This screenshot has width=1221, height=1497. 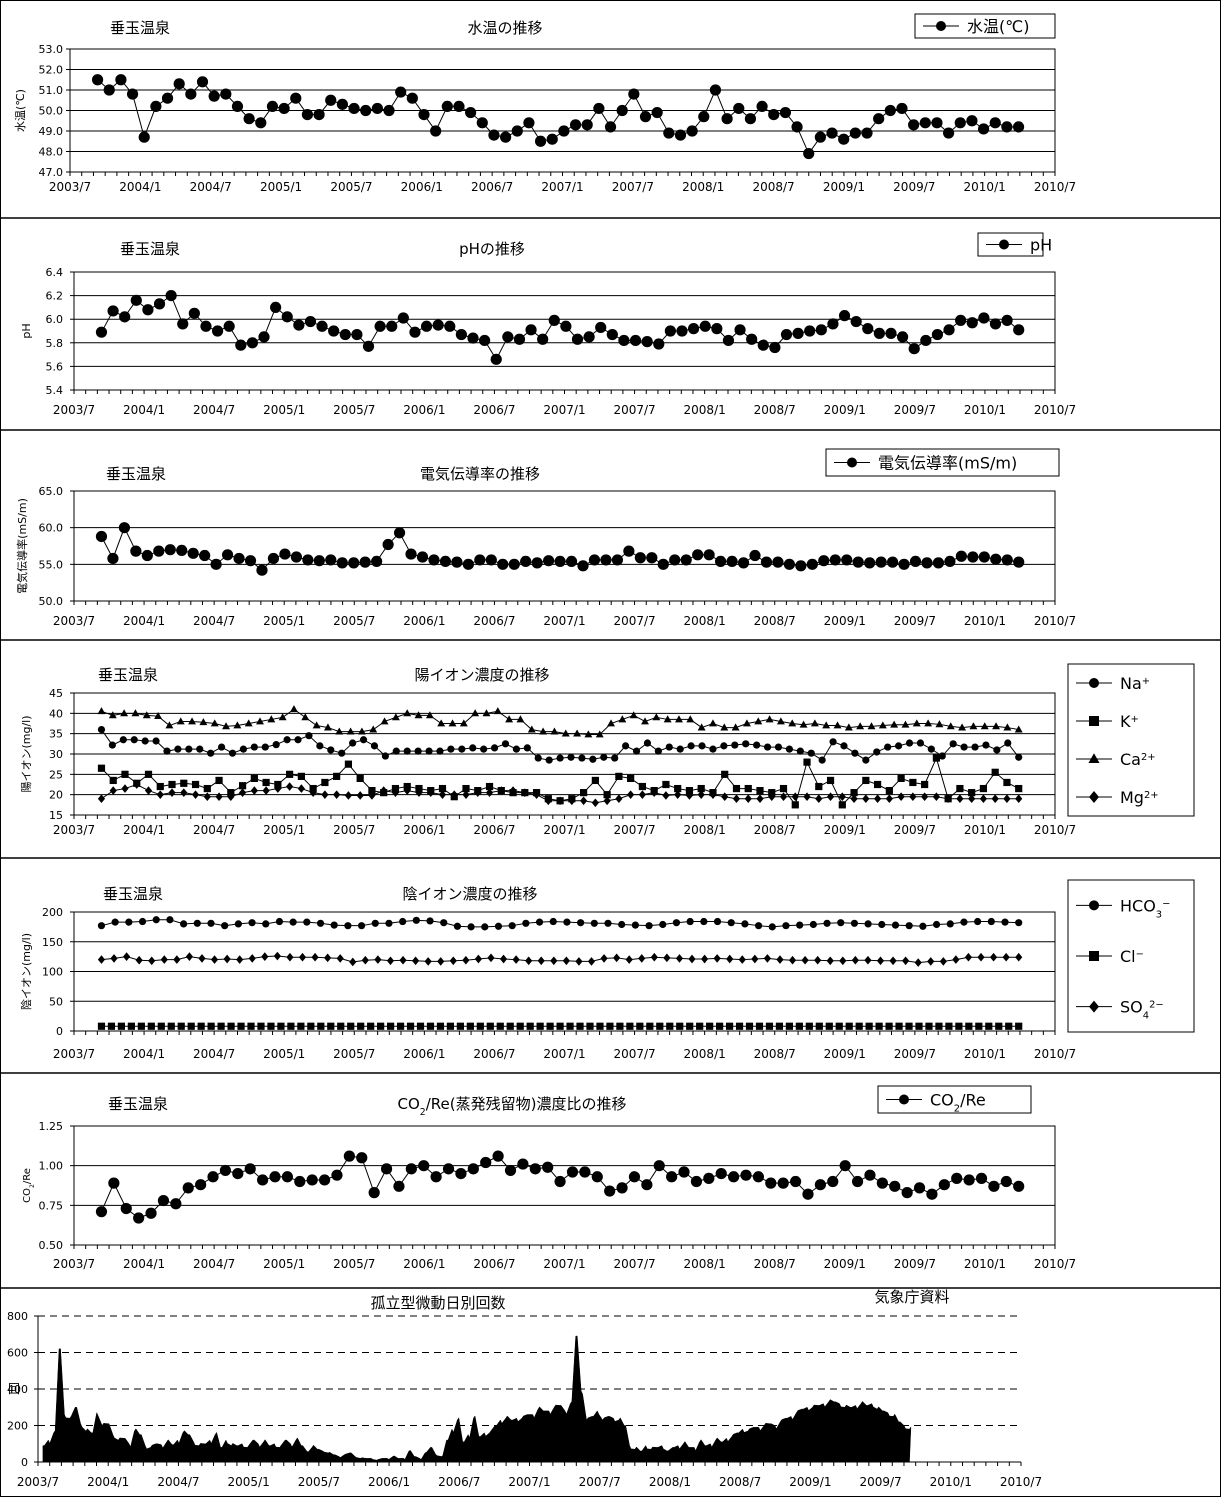 What do you see at coordinates (845, 1054) in the screenshot?
I see `x-tick-label: 2009/1` at bounding box center [845, 1054].